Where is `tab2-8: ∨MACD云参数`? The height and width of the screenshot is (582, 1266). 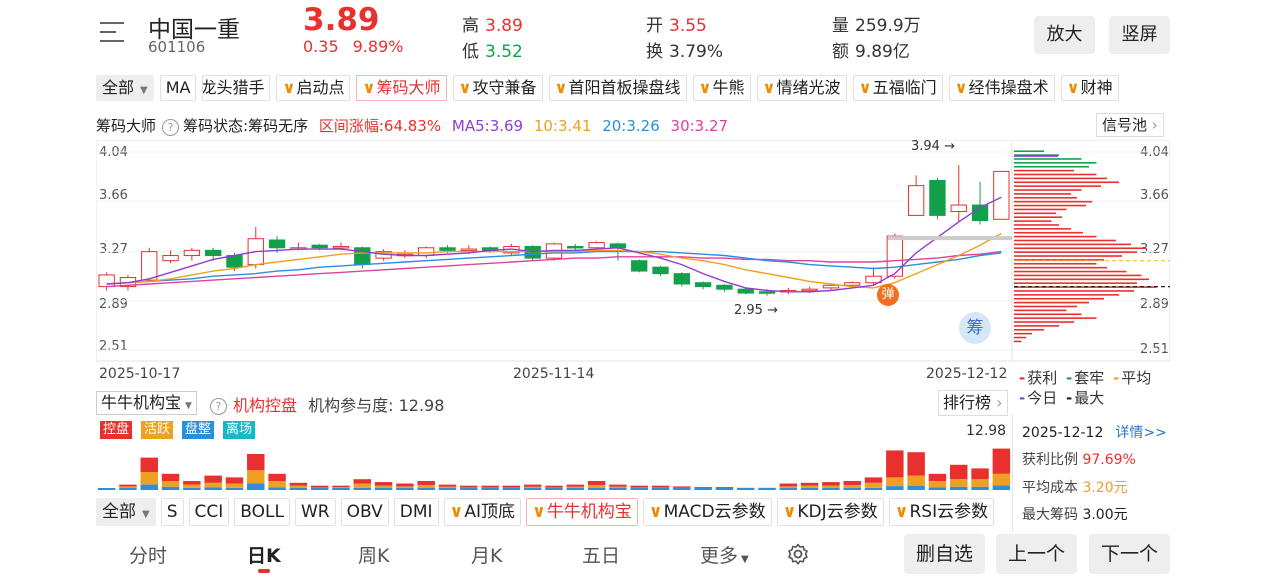
tab2-8: ∨MACD云参数 is located at coordinates (707, 512).